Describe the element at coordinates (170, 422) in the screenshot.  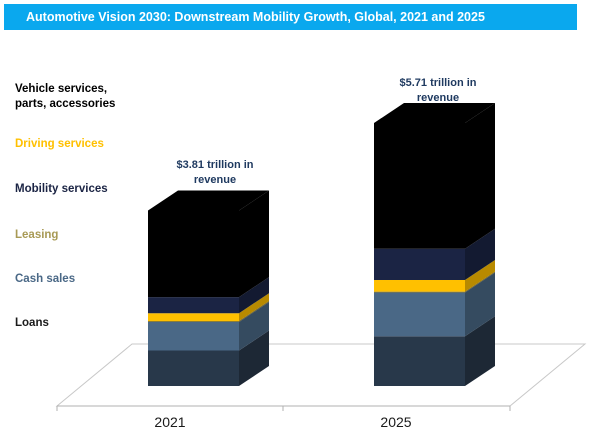
I see `x-tick-label-2021: 2021` at that location.